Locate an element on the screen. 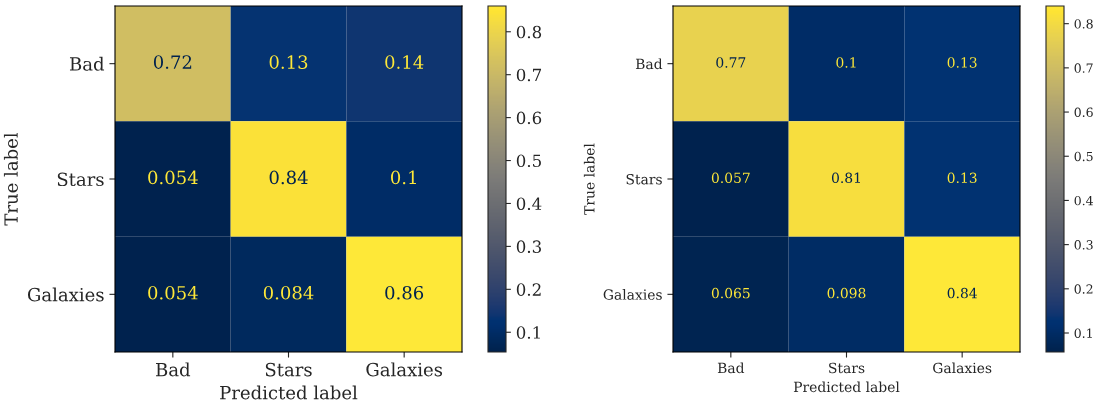  data-label: 0.14 is located at coordinates (404, 62).